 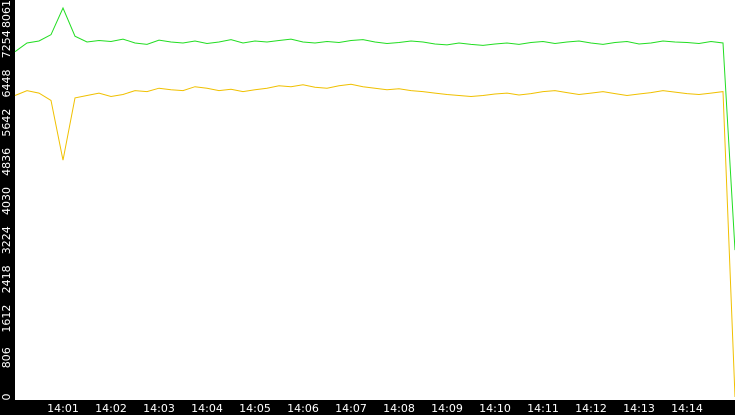 I want to click on x-tick-label: 14:12, so click(x=591, y=408).